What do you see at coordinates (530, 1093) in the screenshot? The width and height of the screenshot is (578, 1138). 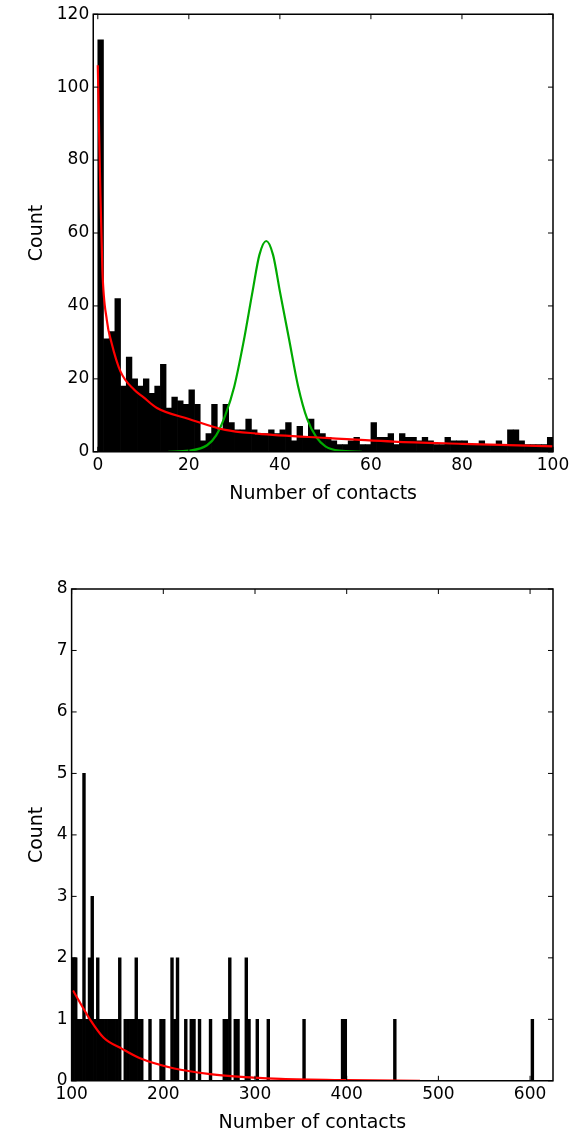 I see `x-tick-label: 600` at bounding box center [530, 1093].